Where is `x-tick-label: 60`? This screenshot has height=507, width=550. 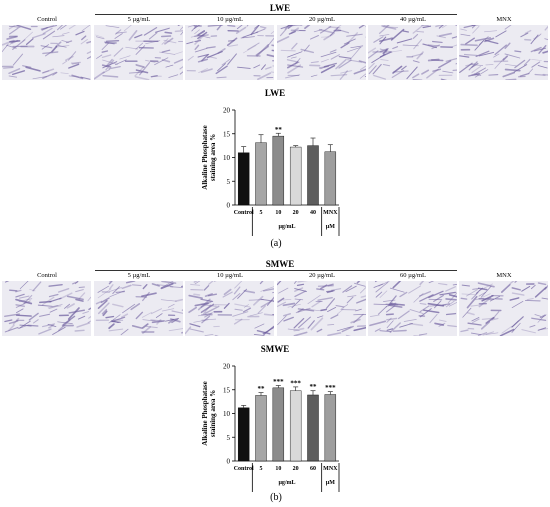
x-tick-label: 60 is located at coordinates (313, 469).